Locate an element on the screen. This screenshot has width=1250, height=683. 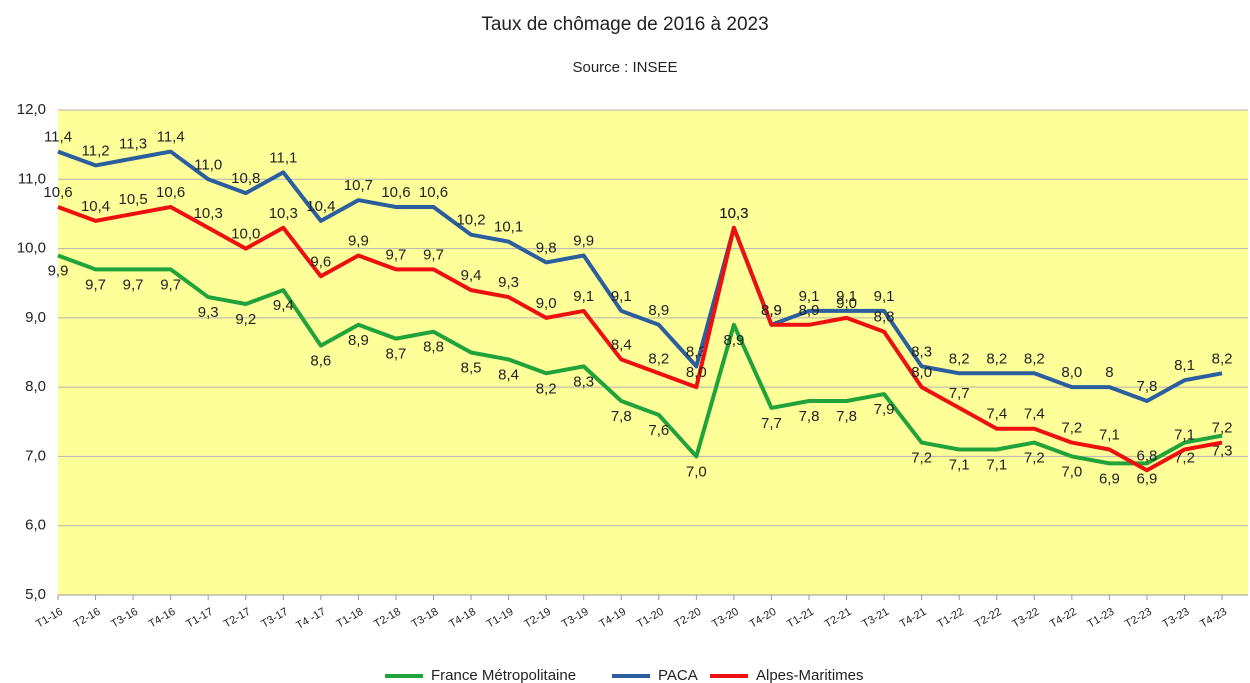
x-tick-label: T2-21 is located at coordinates (838, 618).